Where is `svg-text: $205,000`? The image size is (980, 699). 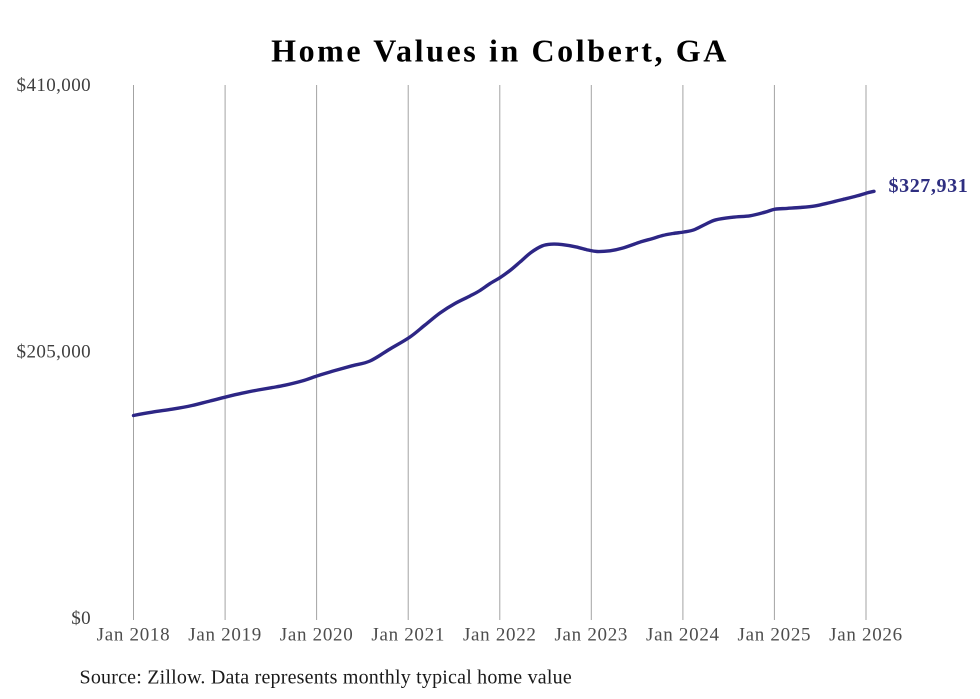
svg-text: $205,000 is located at coordinates (54, 352).